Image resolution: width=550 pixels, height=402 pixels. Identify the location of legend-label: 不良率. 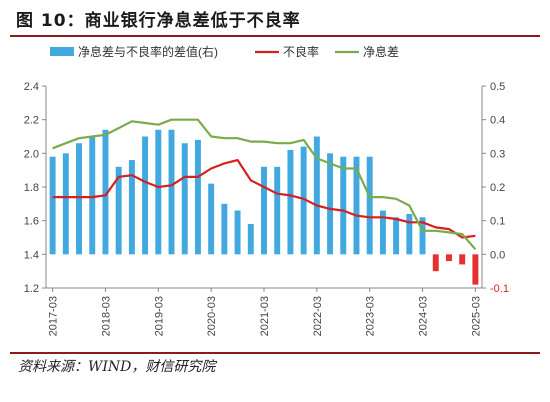
(301, 51).